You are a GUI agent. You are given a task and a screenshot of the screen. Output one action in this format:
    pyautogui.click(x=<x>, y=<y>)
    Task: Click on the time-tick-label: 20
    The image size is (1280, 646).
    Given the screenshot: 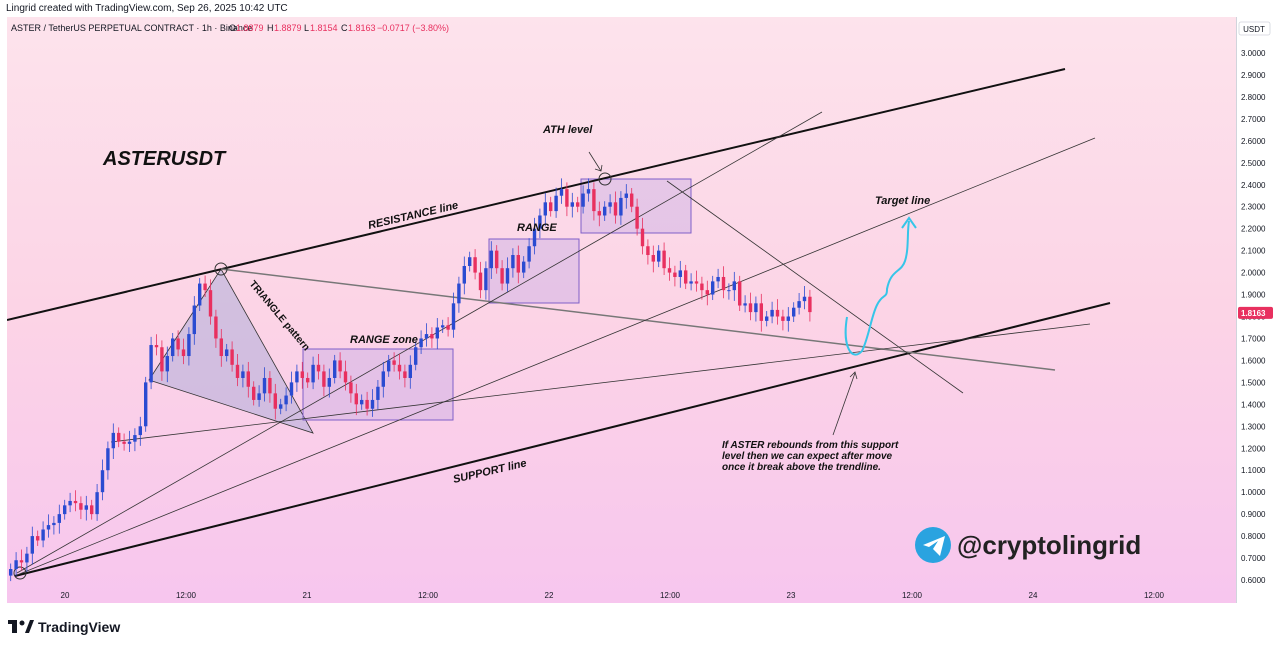 What is the action you would take?
    pyautogui.click(x=65, y=595)
    